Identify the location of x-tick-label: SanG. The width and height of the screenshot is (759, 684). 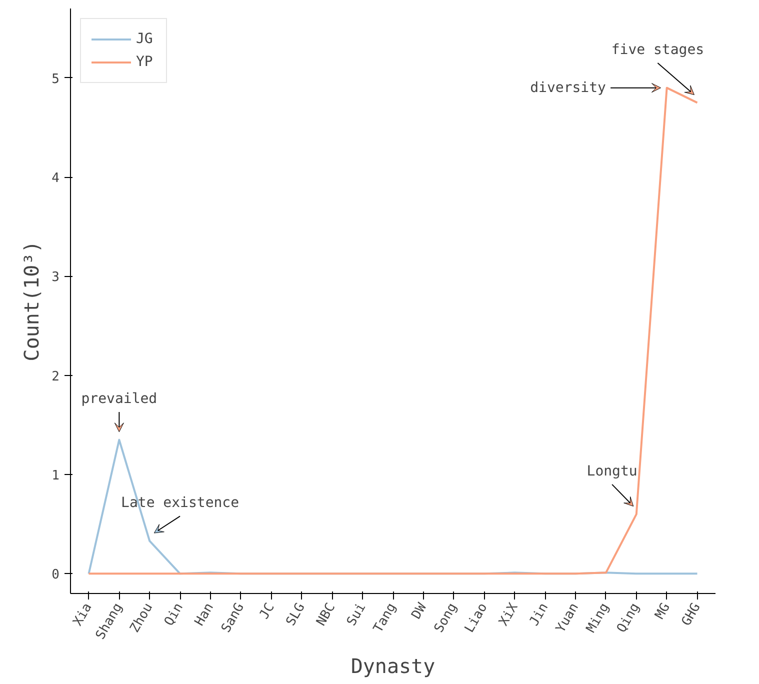
(233, 618).